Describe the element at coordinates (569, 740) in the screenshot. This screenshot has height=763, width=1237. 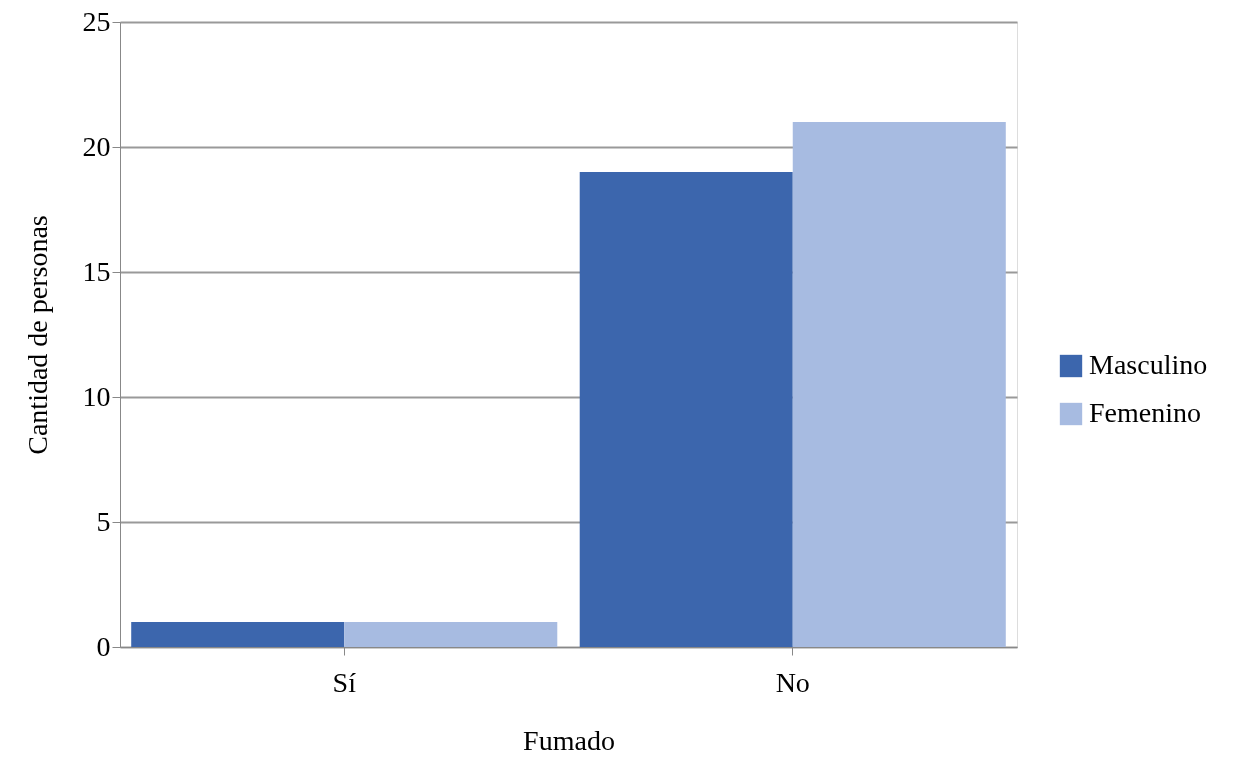
I see `x-axis-title: Fumado` at that location.